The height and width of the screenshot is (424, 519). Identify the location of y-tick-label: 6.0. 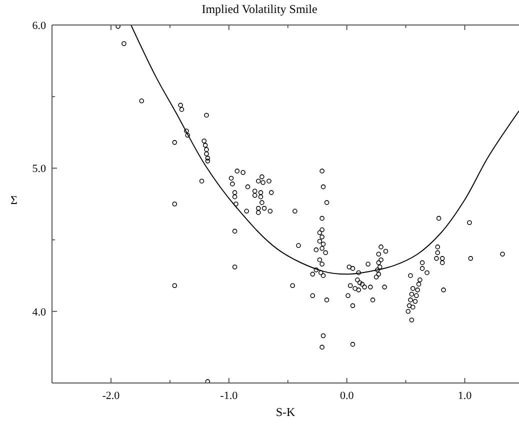
(39, 26).